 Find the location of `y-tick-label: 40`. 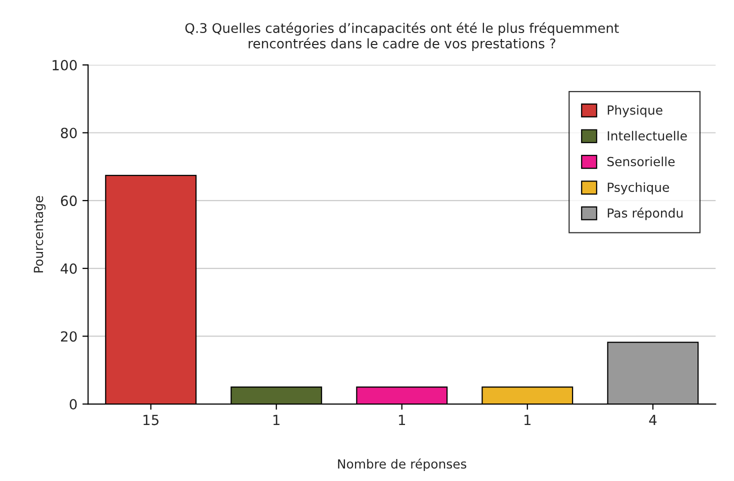

y-tick-label: 40 is located at coordinates (68, 268).